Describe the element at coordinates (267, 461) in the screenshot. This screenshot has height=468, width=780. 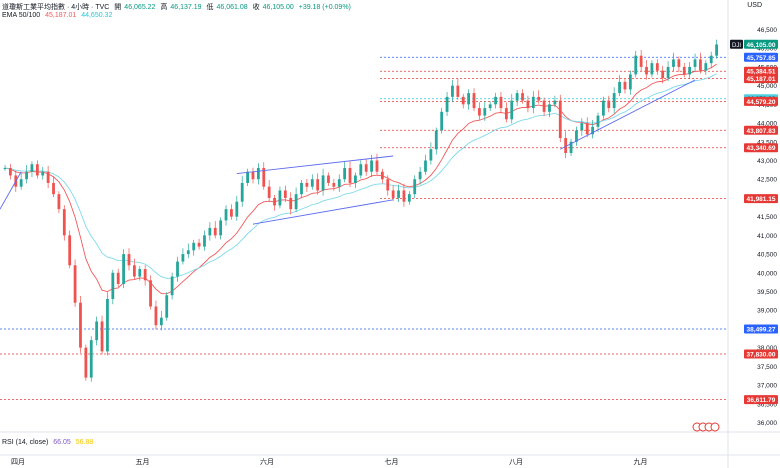
I see `x-tick-label: 六月` at that location.